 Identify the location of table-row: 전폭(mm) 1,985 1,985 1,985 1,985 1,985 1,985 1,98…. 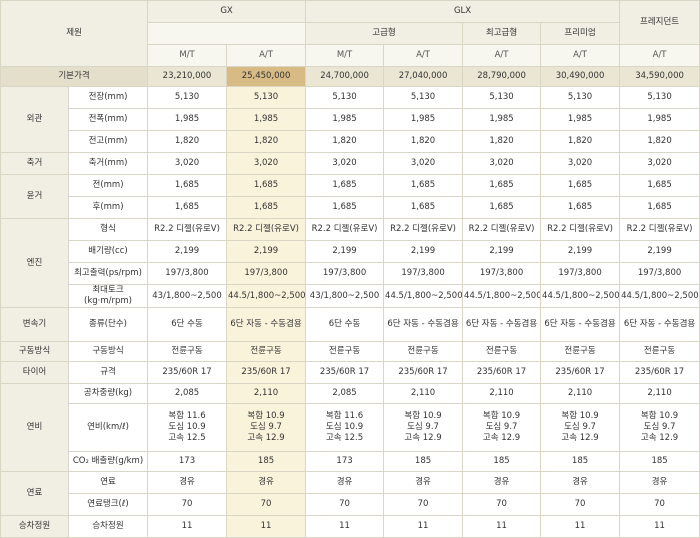
(350, 119).